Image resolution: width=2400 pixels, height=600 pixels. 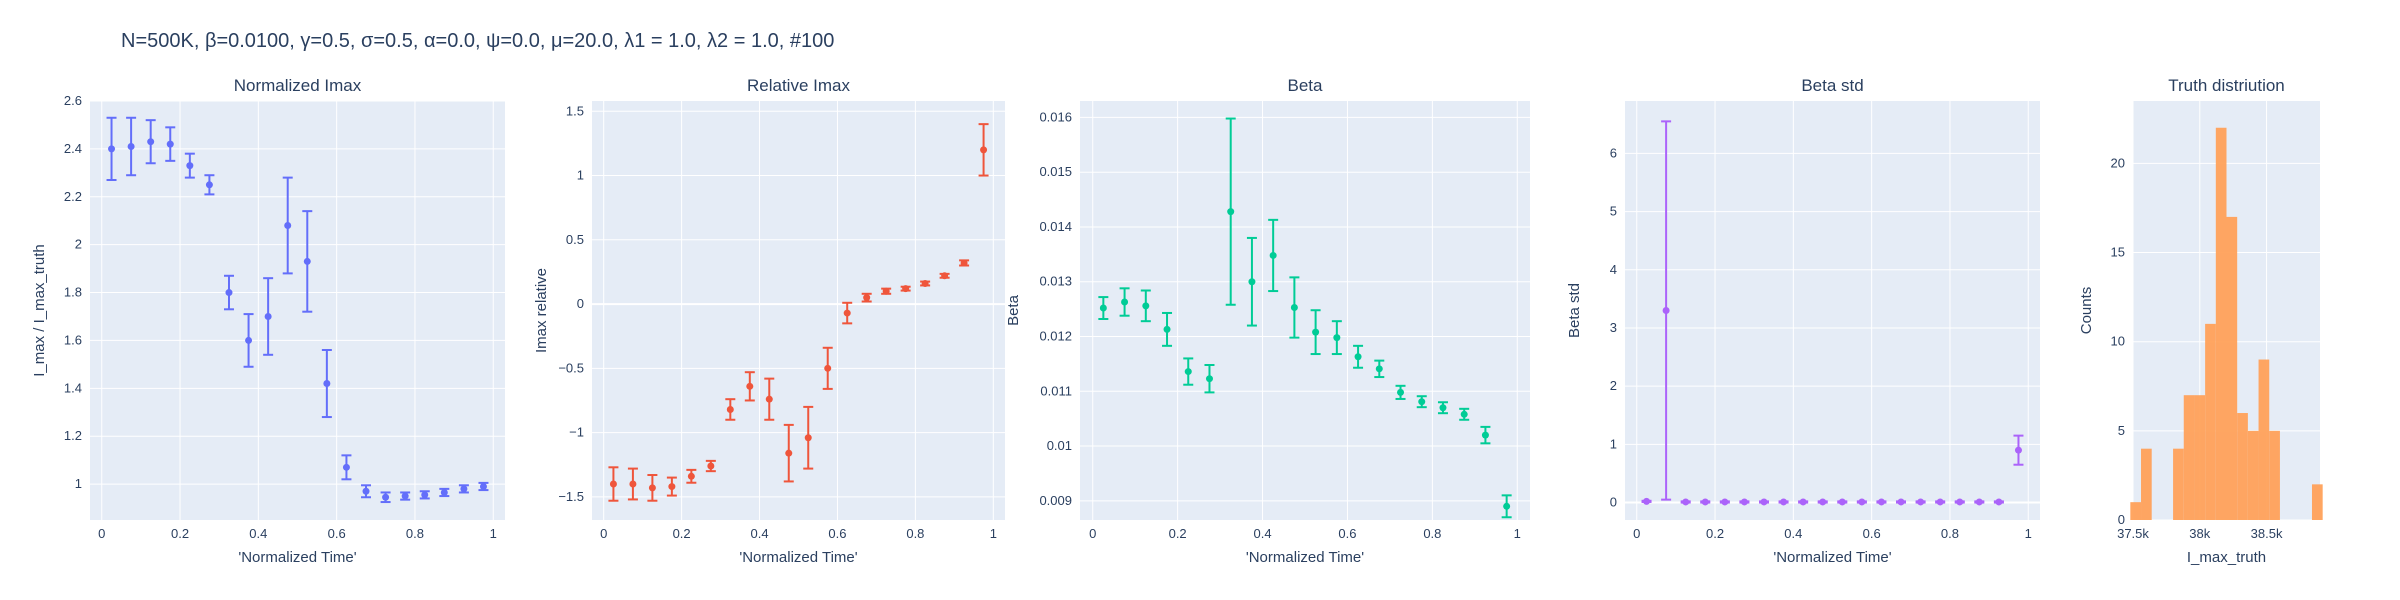 What do you see at coordinates (1055, 226) in the screenshot?
I see `y-tick-label: 0.014` at bounding box center [1055, 226].